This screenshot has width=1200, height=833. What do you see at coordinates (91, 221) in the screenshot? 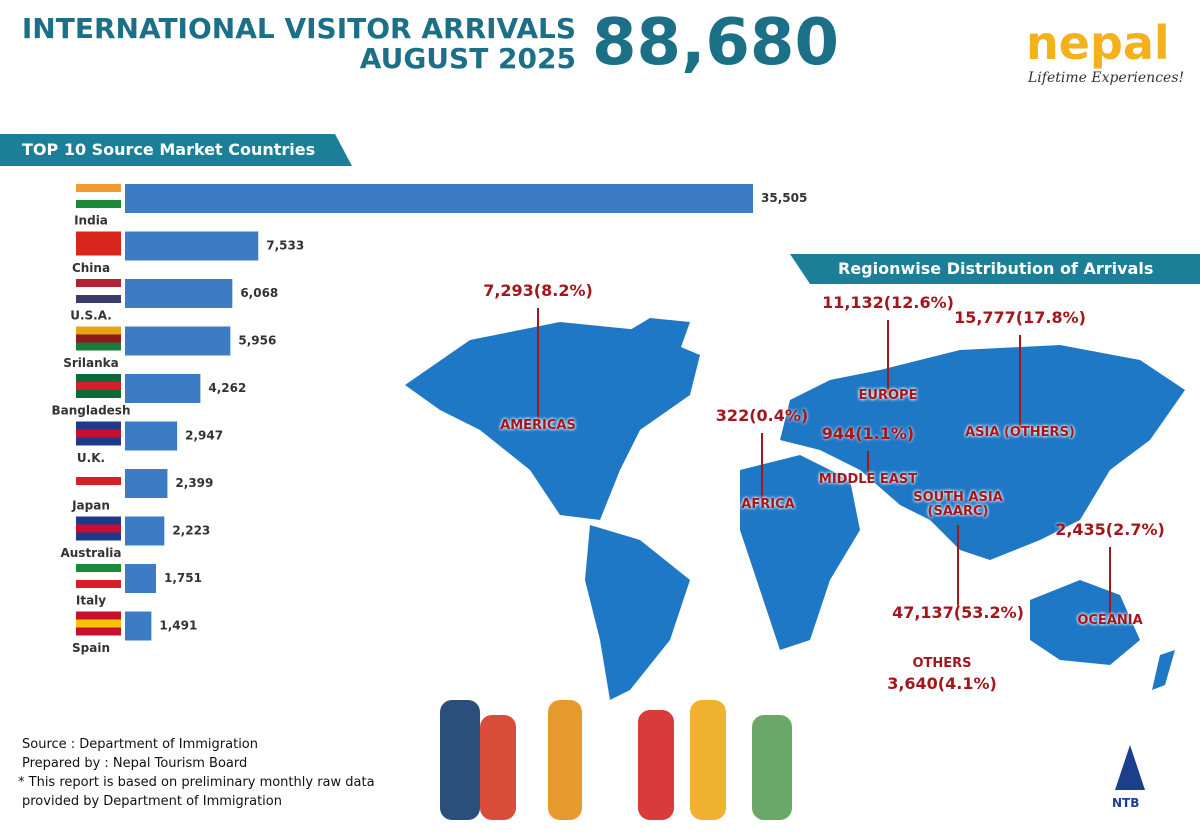
I see `category-label: India` at bounding box center [91, 221].